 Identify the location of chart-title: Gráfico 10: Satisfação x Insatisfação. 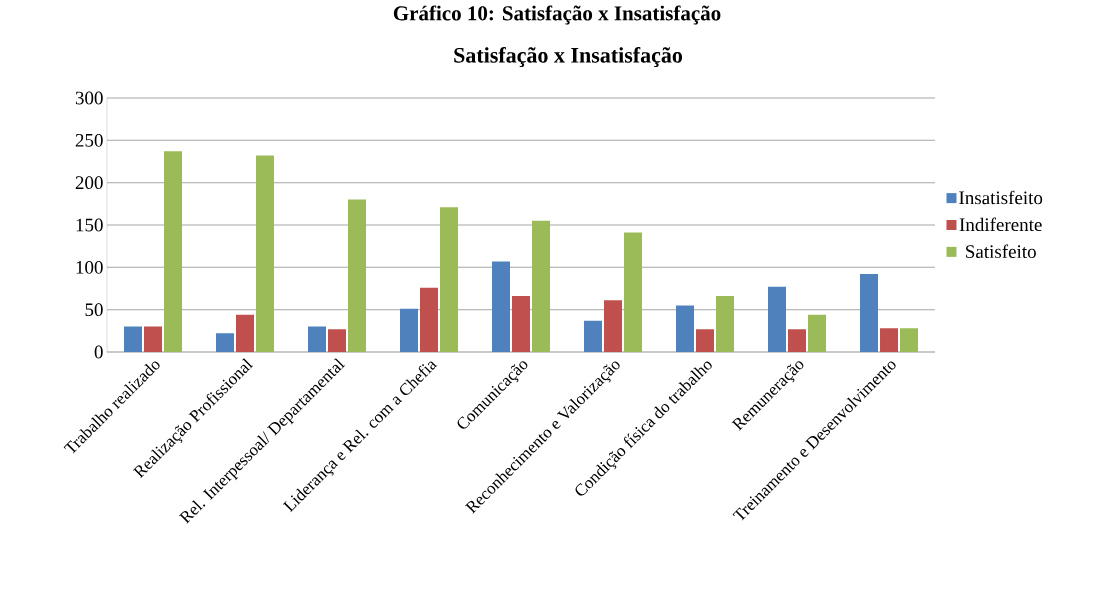
(557, 15).